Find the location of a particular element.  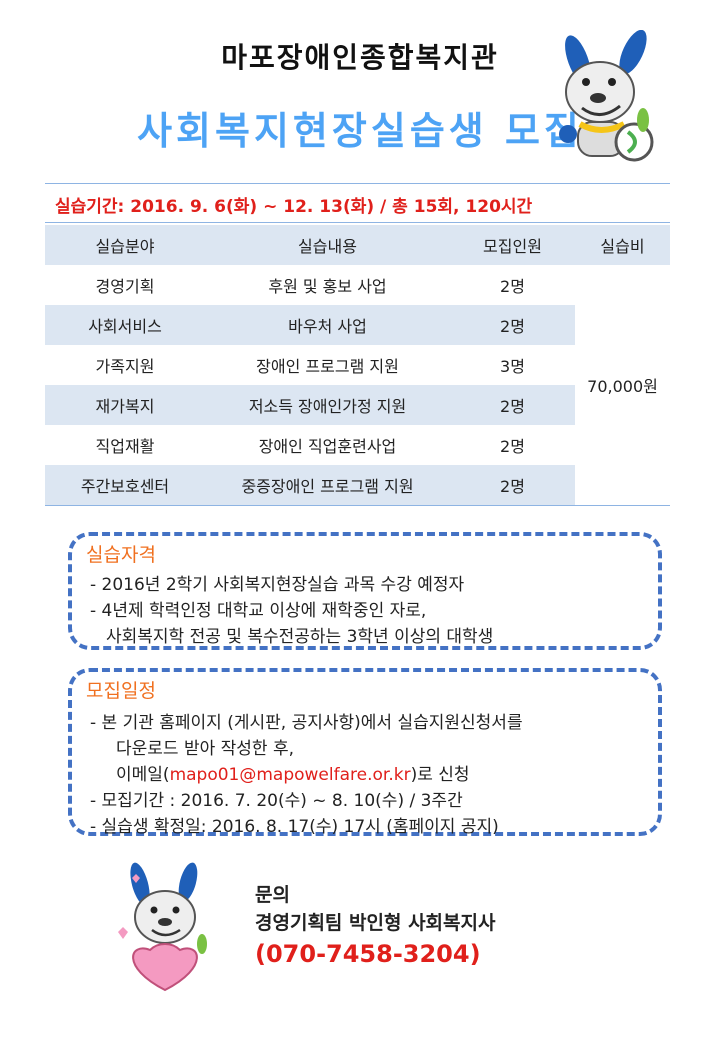

cell-content: 장애인 프로그램 지원 is located at coordinates (327, 366).